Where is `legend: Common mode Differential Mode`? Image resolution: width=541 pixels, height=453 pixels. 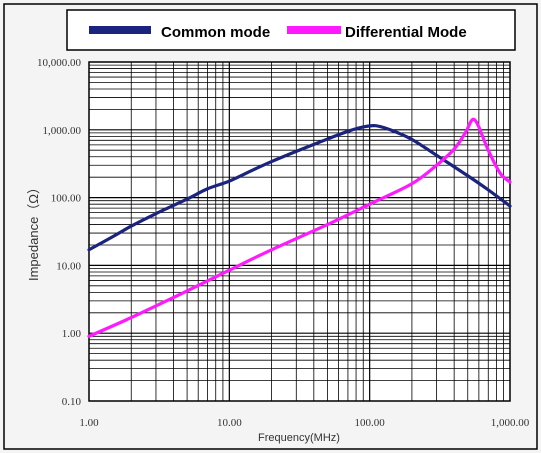
legend: Common mode Differential Mode is located at coordinates (291, 30).